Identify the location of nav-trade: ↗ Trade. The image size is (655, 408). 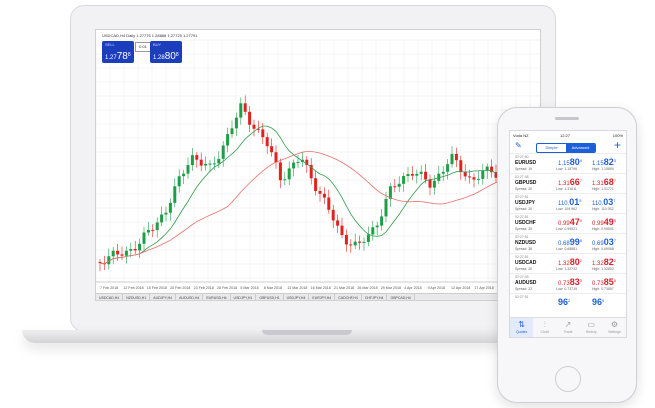
(567, 327).